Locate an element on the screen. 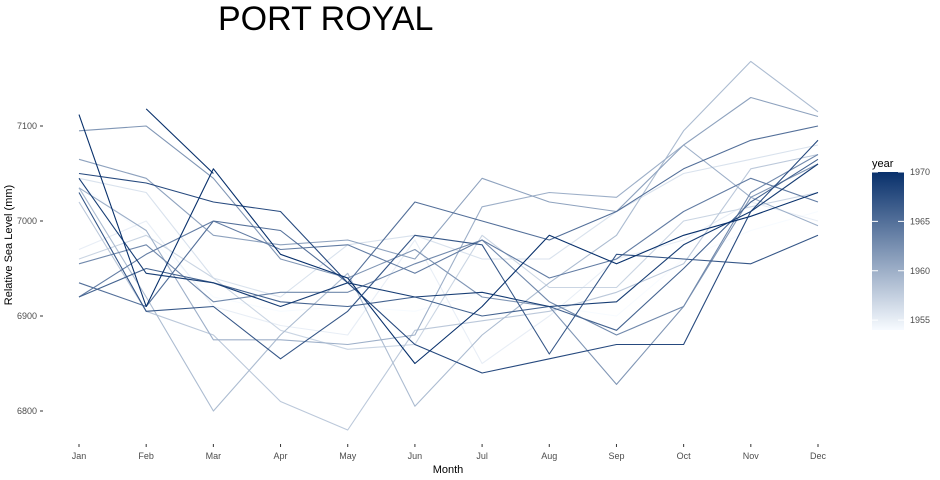  legend-label-1965: 1965 is located at coordinates (920, 221).